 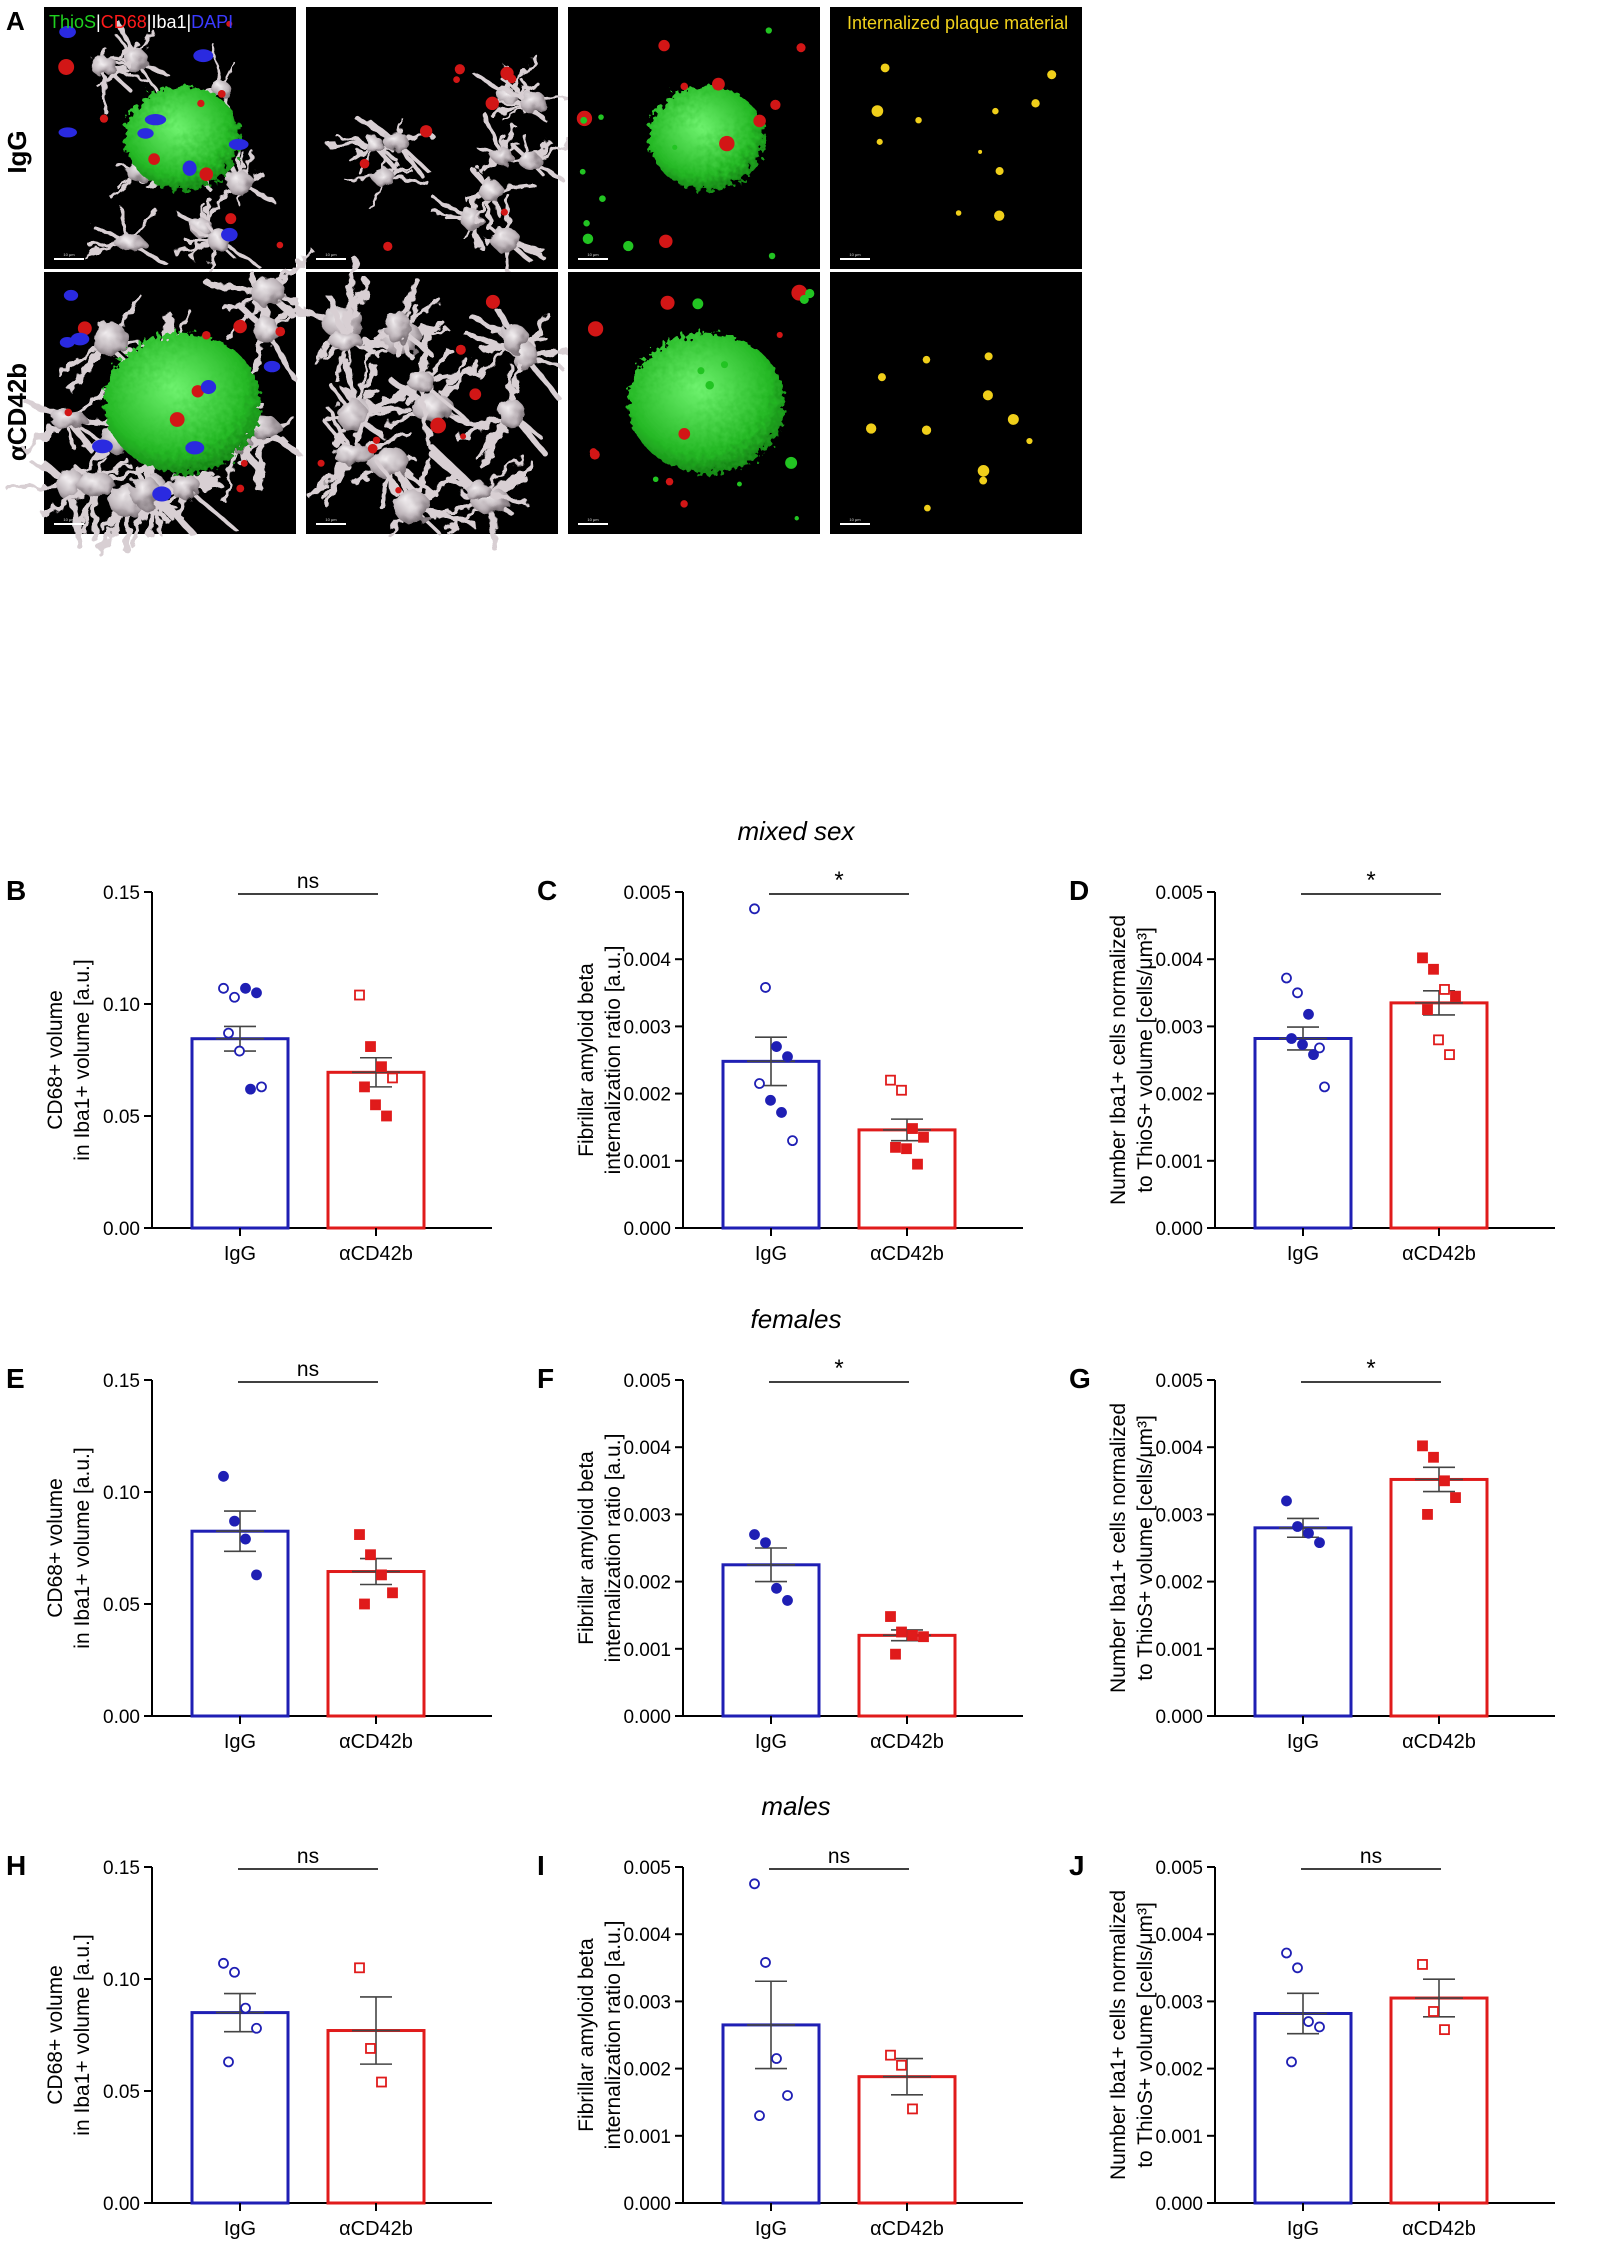 What do you see at coordinates (1118, 1060) in the screenshot?
I see `y-axis-label-line: Number Iba1+ cells normalized` at bounding box center [1118, 1060].